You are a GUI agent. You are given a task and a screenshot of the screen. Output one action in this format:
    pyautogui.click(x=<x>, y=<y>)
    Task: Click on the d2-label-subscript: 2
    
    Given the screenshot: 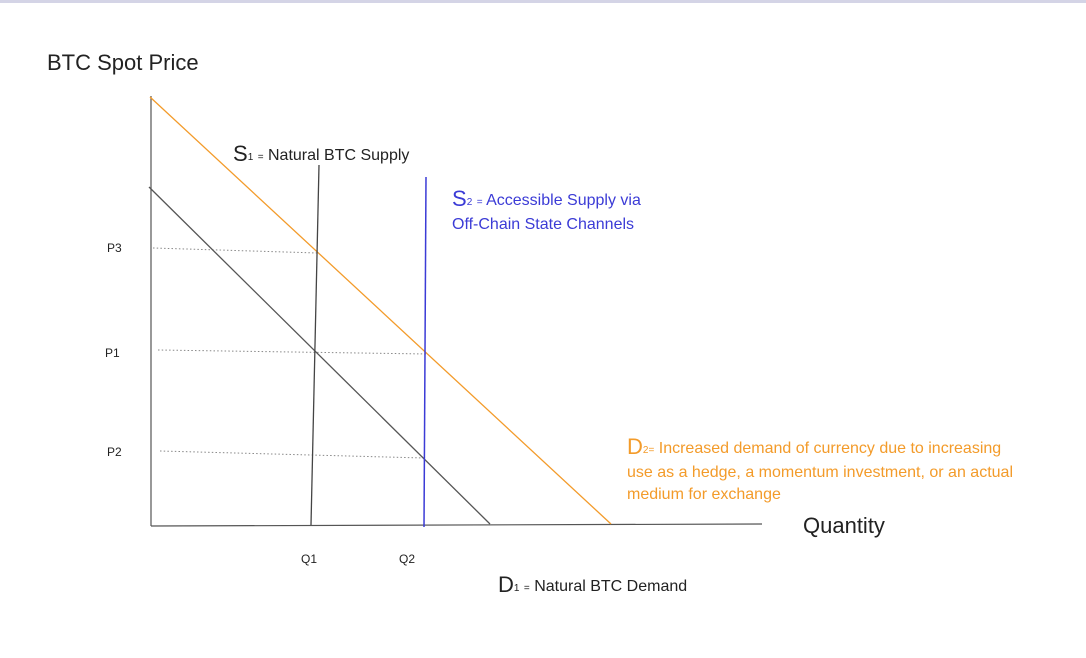 What is the action you would take?
    pyautogui.click(x=645, y=450)
    